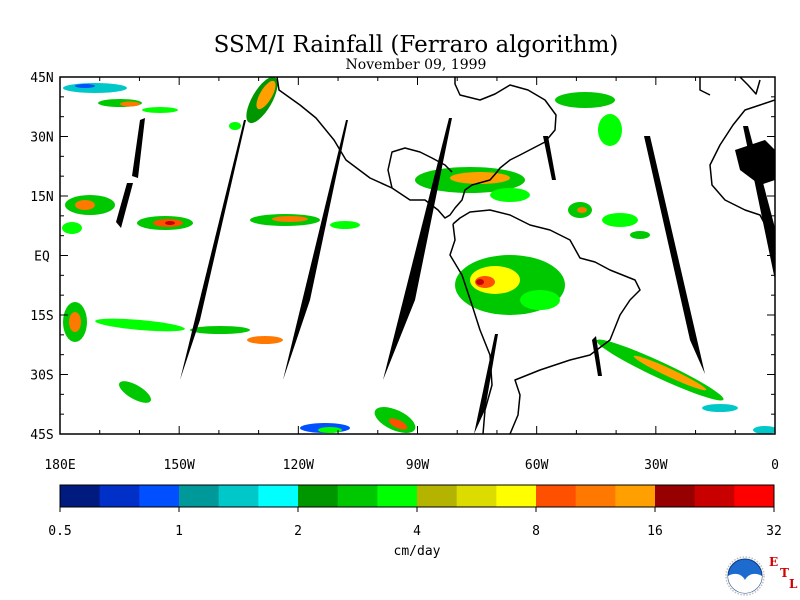 This screenshot has width=800, height=600. I want to click on rain-band-spcz, so click(173, 352).